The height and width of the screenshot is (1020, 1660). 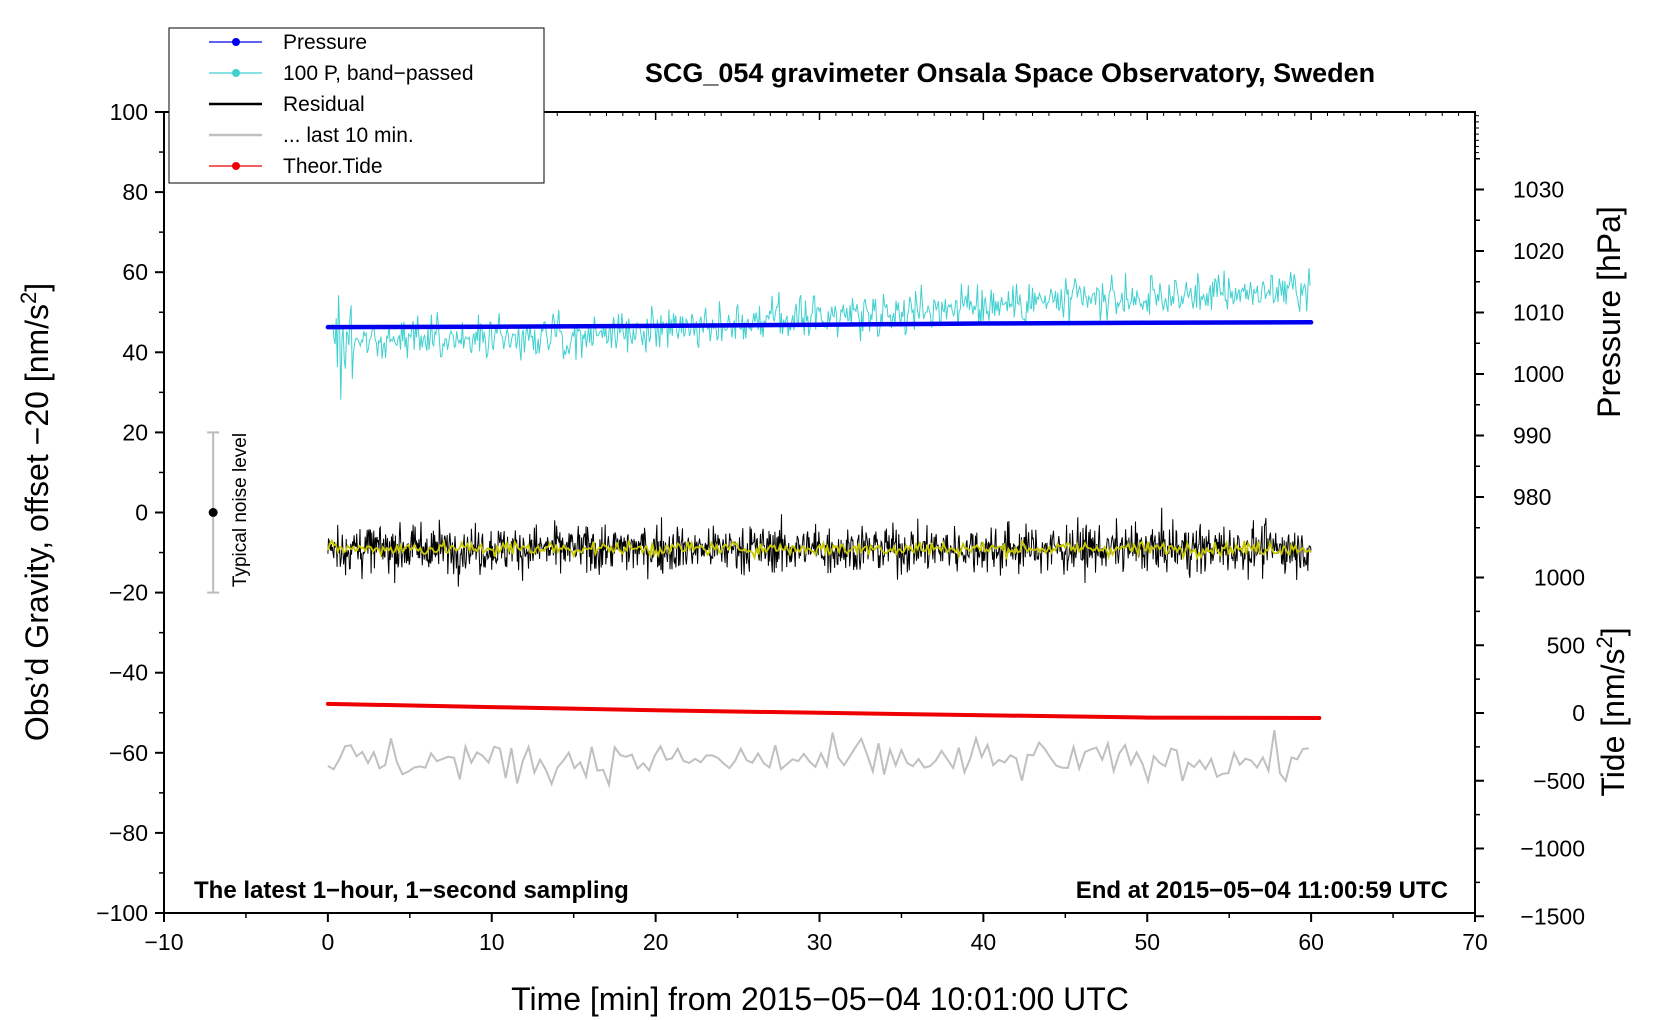 I want to click on y-tick-label: 60, so click(x=135, y=272).